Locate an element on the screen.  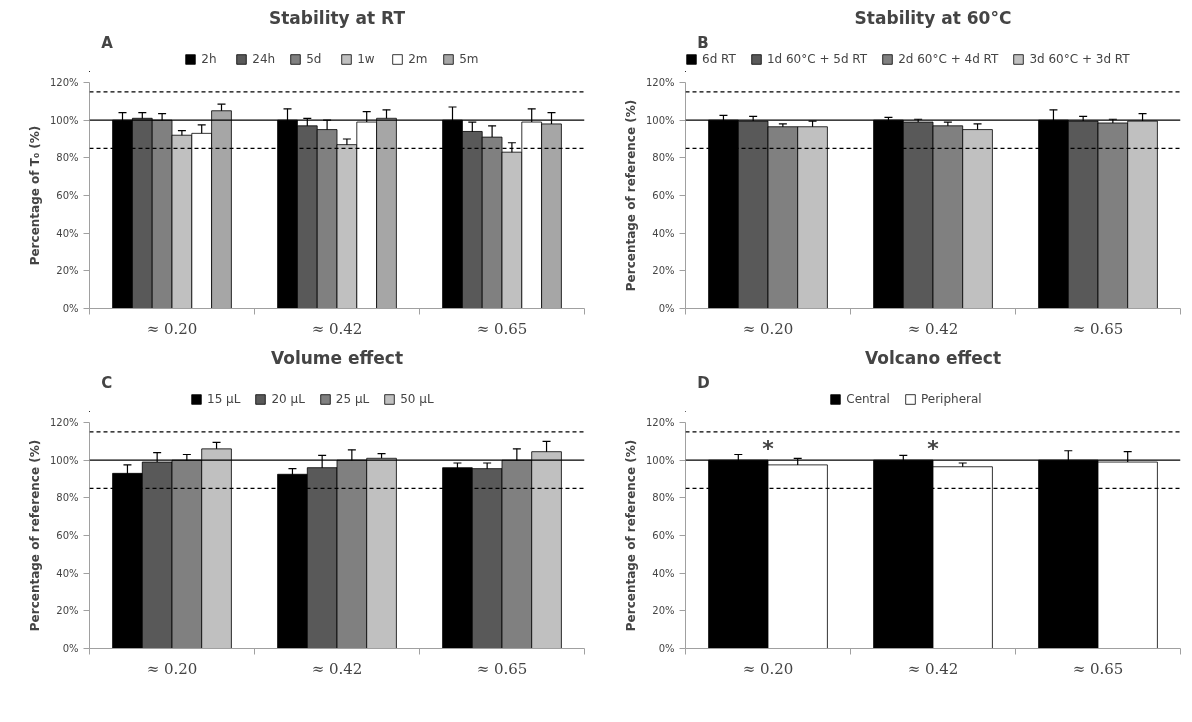
y-axis-title: Percentage of T₀ (%) is located at coordinates (34, 195).